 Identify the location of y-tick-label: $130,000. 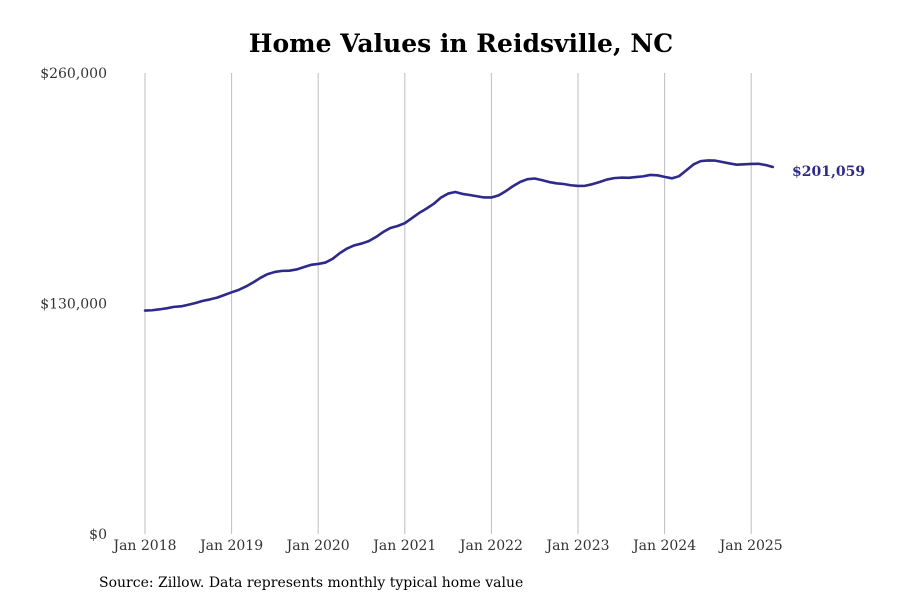
(73, 305).